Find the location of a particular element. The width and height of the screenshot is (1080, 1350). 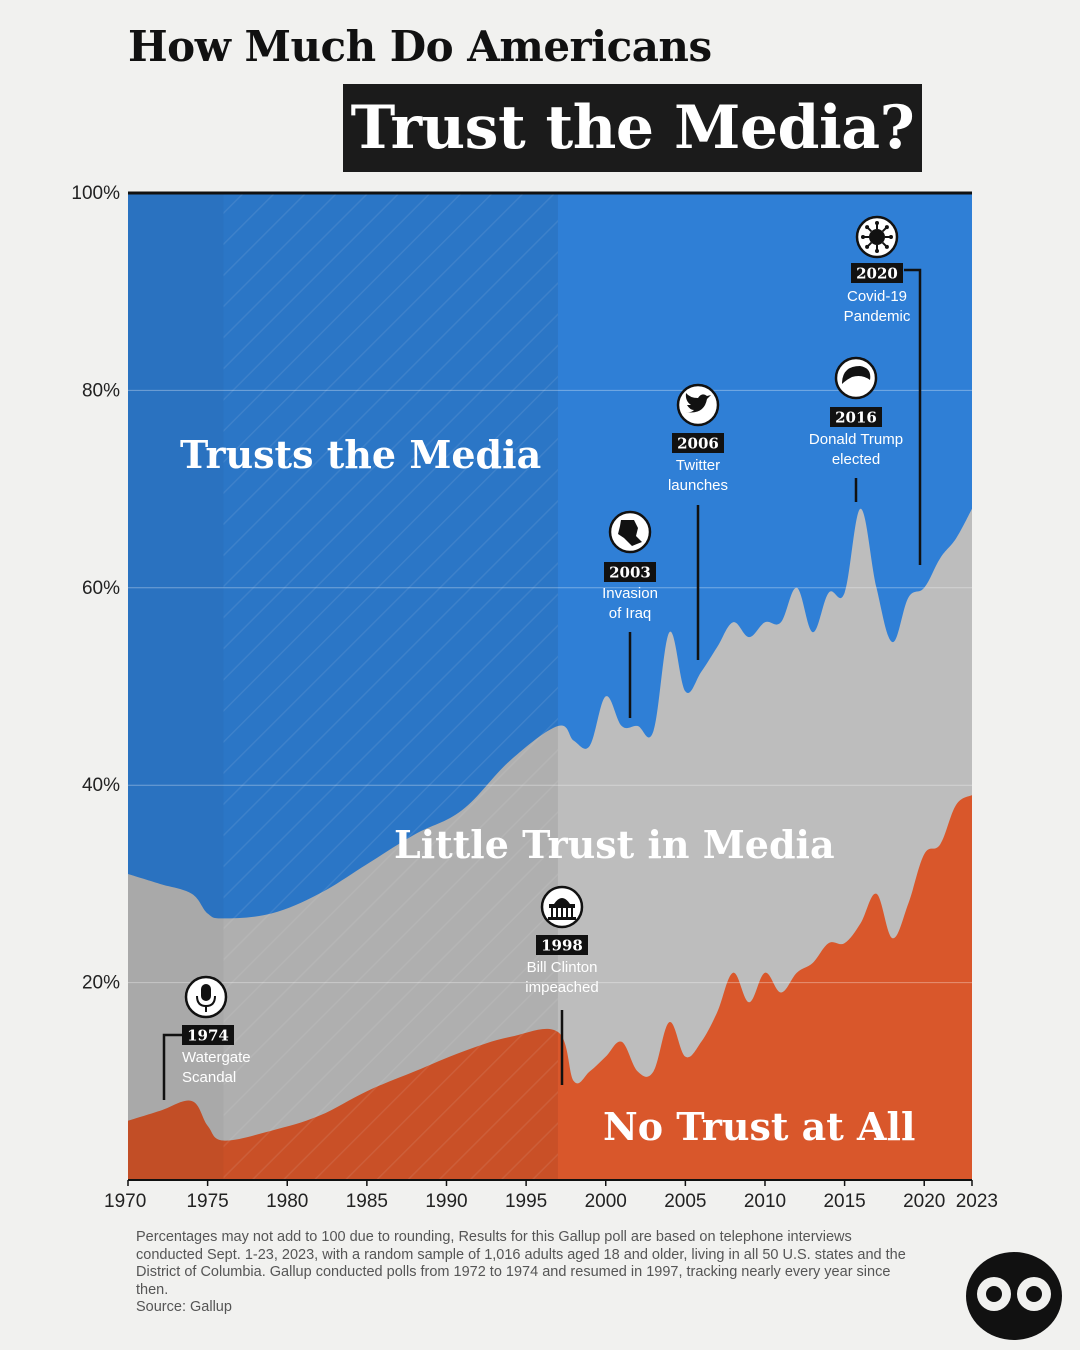

event-year: 2020 is located at coordinates (877, 274).